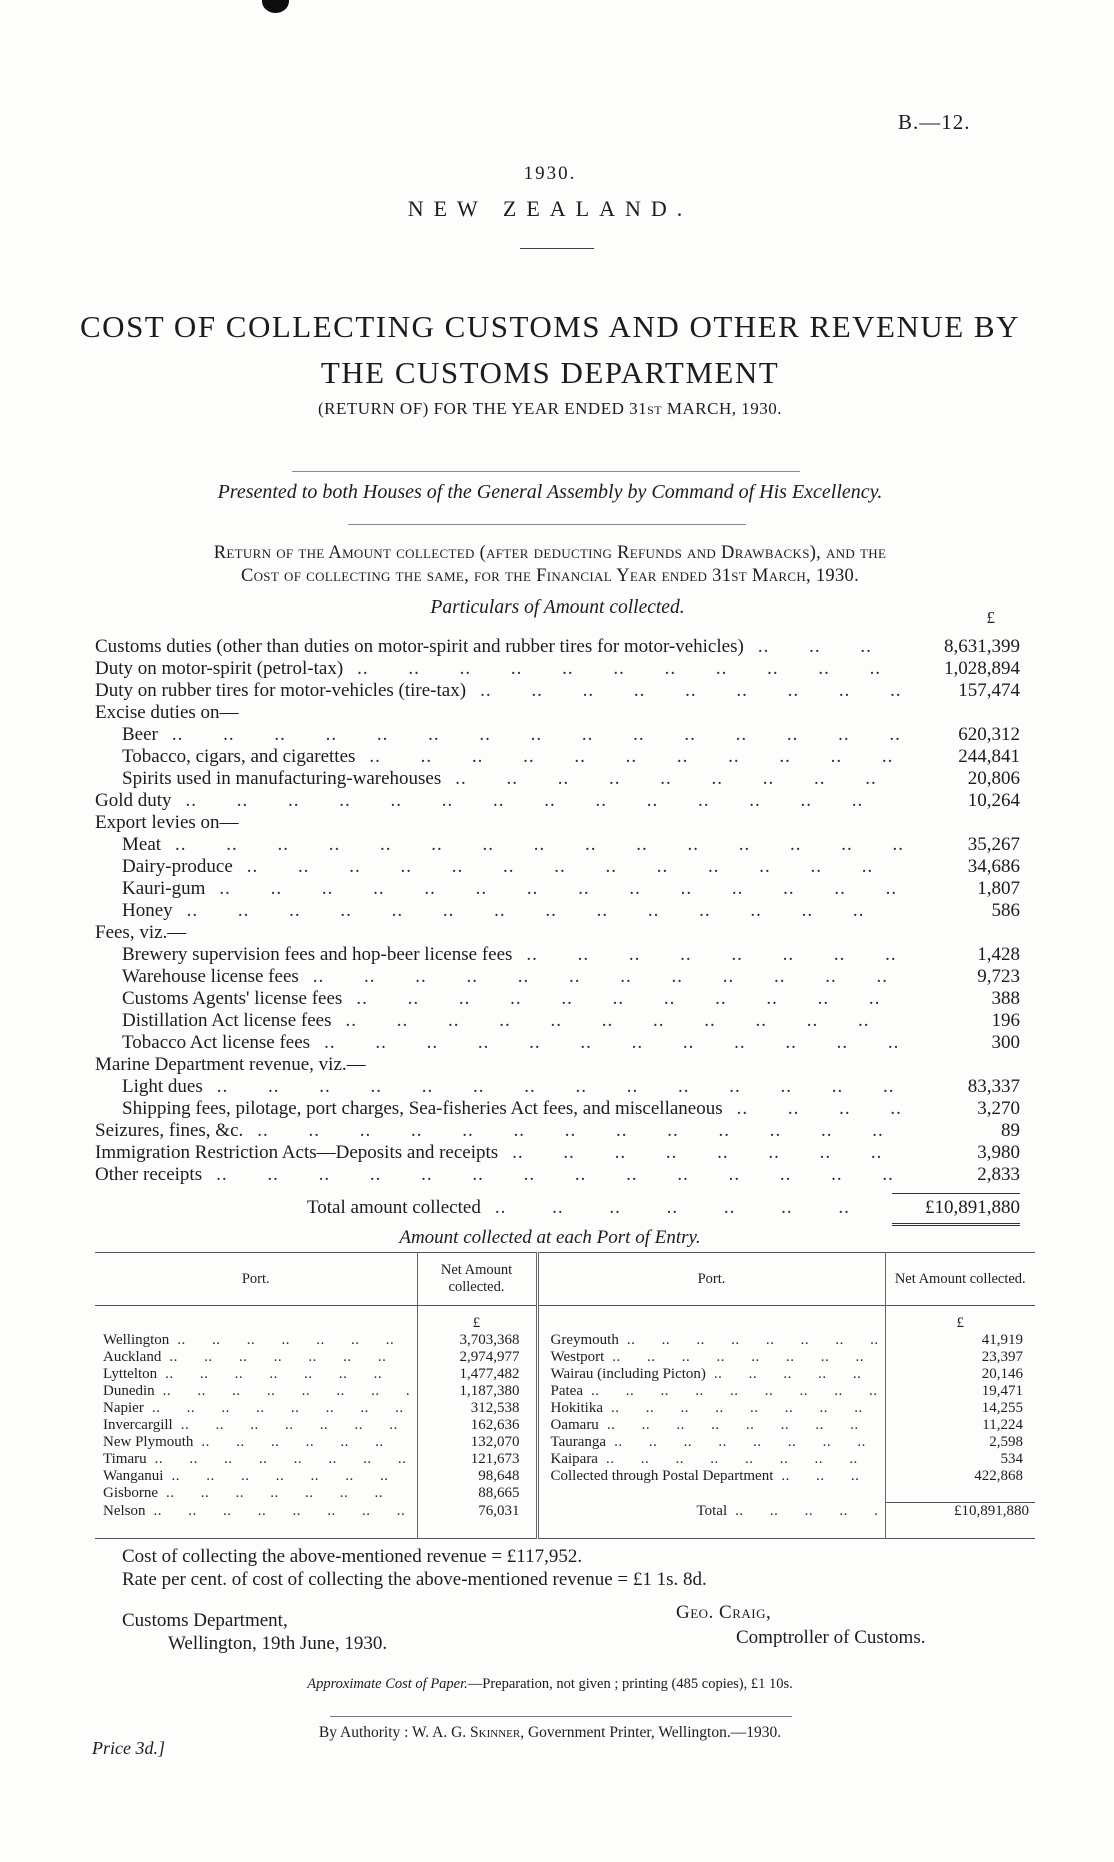 Image resolution: width=1114 pixels, height=1862 pixels. I want to click on particulars-label: Spirits used in manufacturing-warehouses, so click(282, 778).